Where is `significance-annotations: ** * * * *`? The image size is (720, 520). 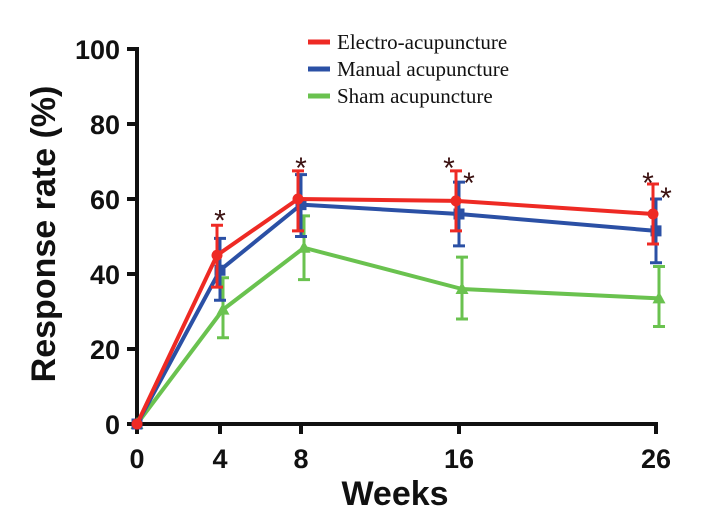 significance-annotations: ** * * * * is located at coordinates (443, 195).